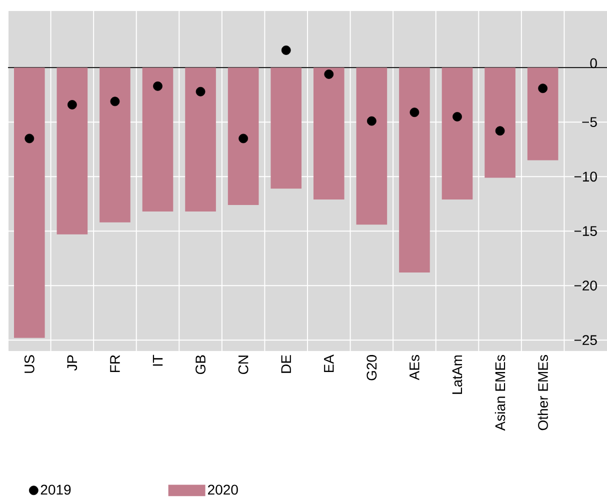 This screenshot has height=502, width=607. I want to click on y-tick-label: −20, so click(585, 285).